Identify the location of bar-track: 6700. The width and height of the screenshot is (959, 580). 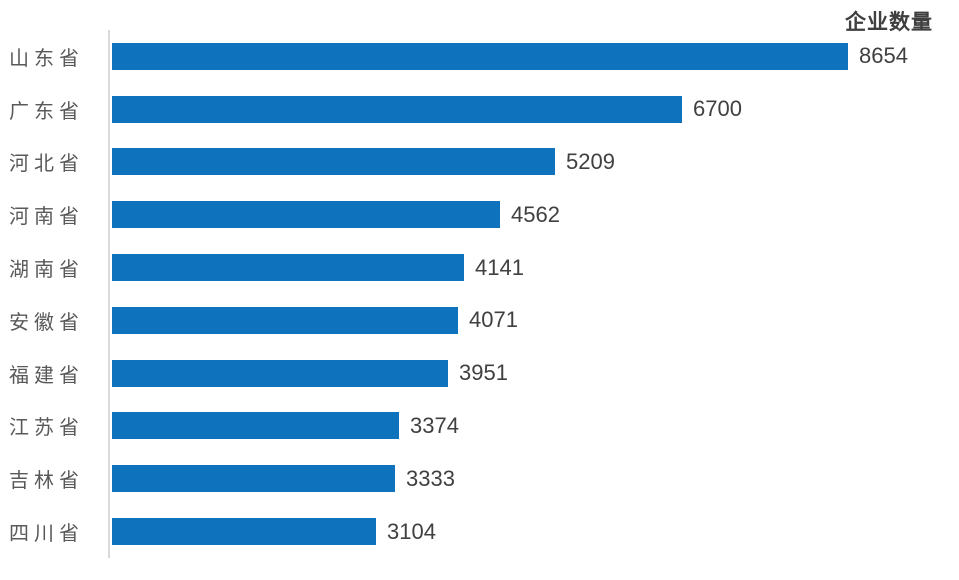
(535, 109).